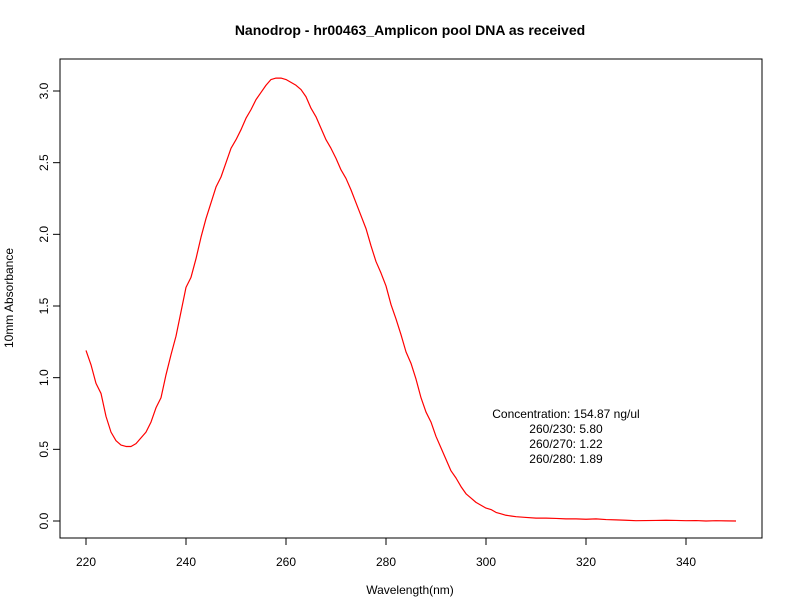 The width and height of the screenshot is (792, 612). I want to click on x-tick-label: 280, so click(386, 562).